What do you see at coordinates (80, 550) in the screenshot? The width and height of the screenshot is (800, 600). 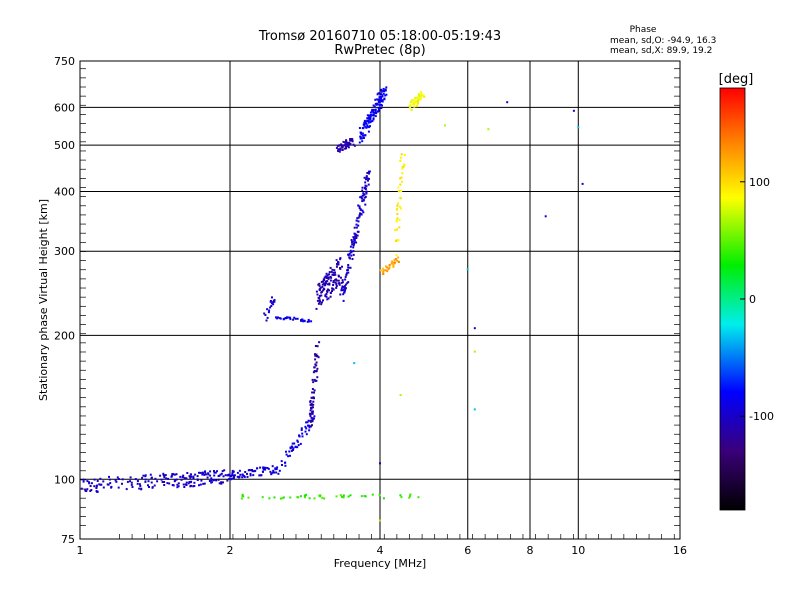 I see `x-tick-label: 1` at bounding box center [80, 550].